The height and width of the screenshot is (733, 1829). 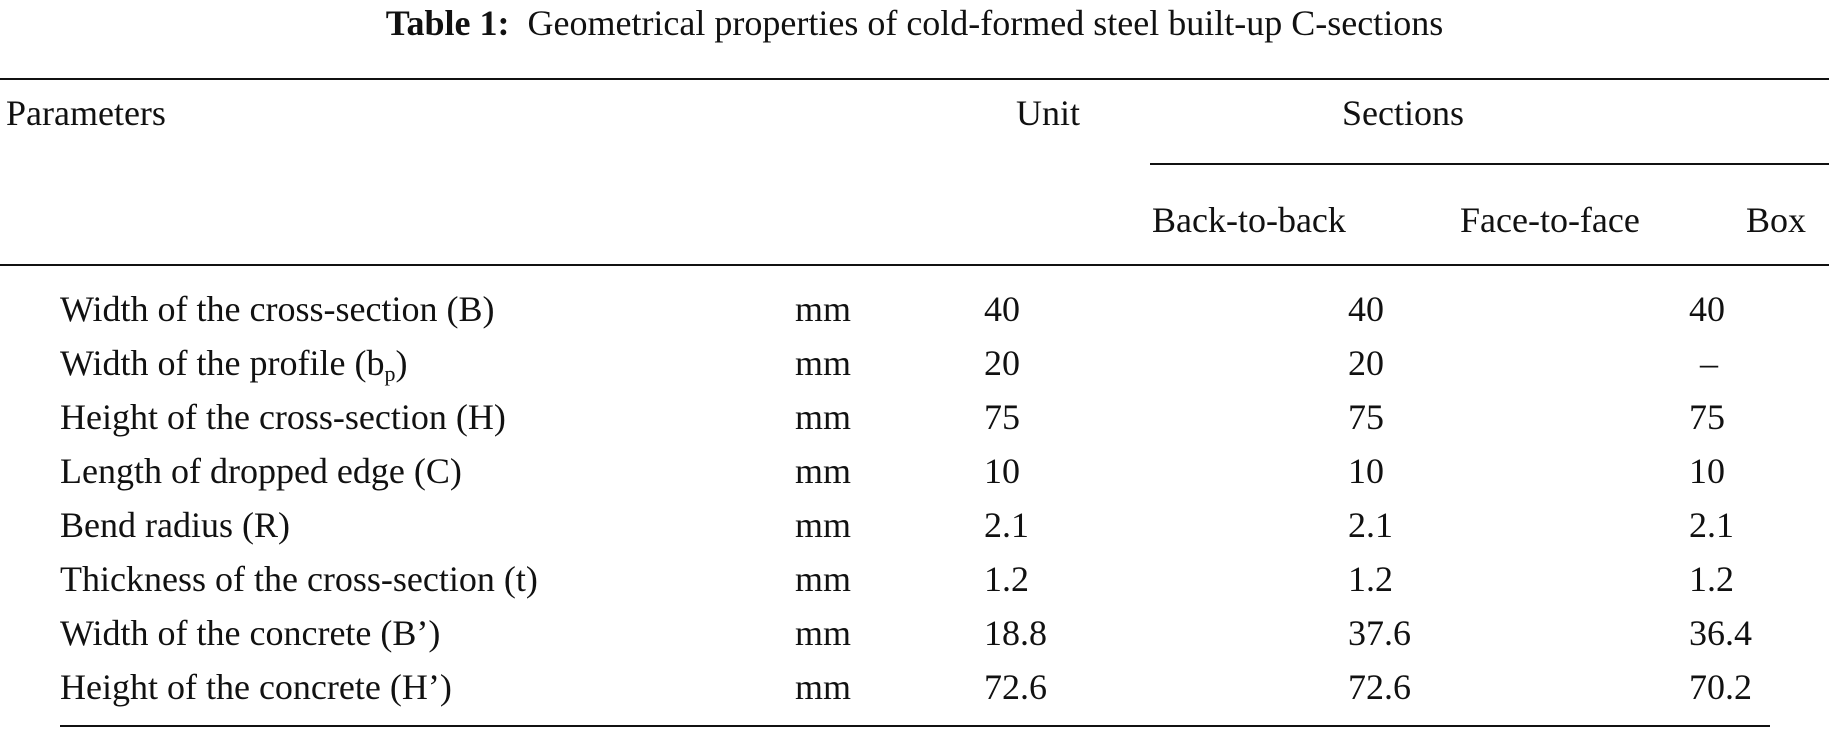 I want to click on header-sections: Sections, so click(x=1403, y=113).